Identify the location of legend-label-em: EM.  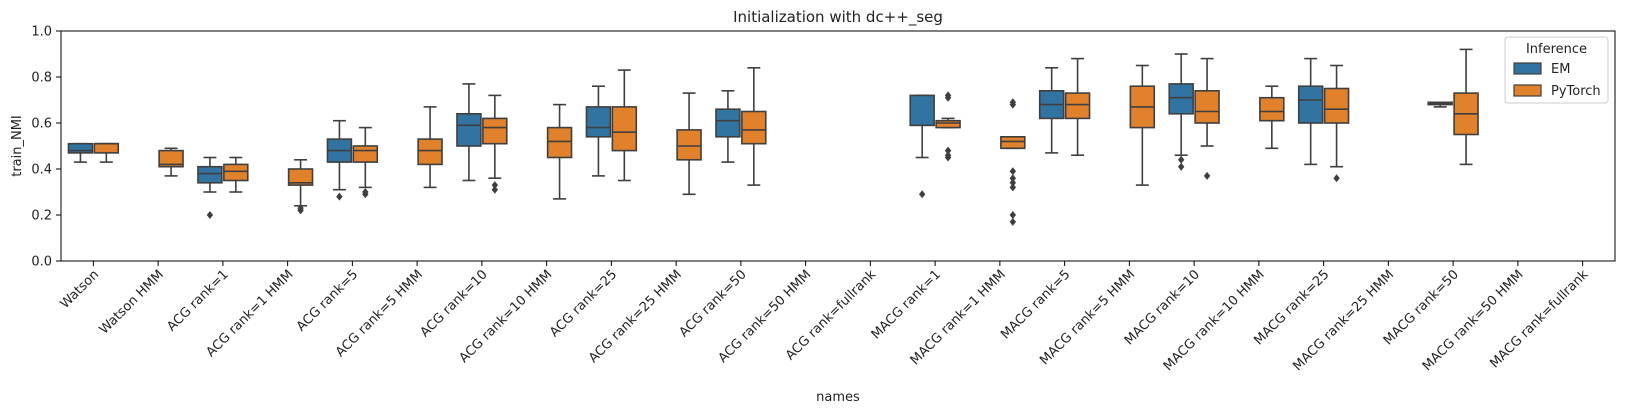
(1560, 69).